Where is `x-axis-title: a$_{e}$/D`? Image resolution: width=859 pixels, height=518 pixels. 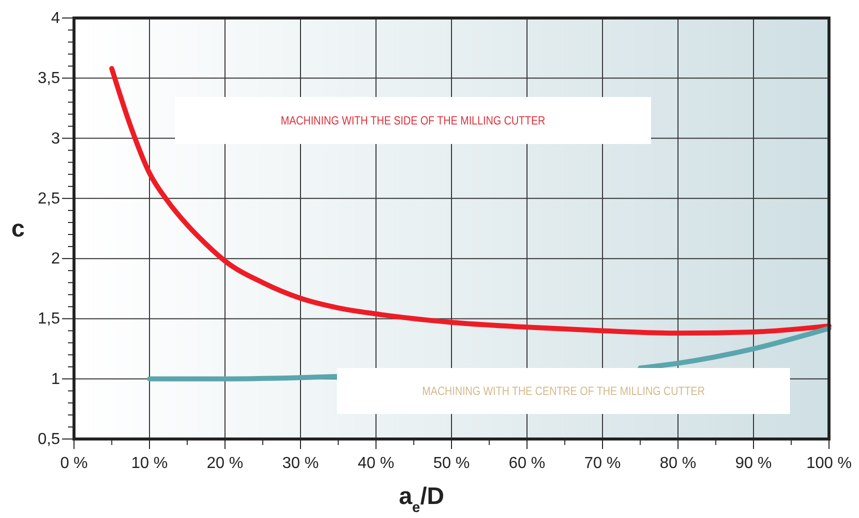
x-axis-title: a$_{e}$/D is located at coordinates (421, 499).